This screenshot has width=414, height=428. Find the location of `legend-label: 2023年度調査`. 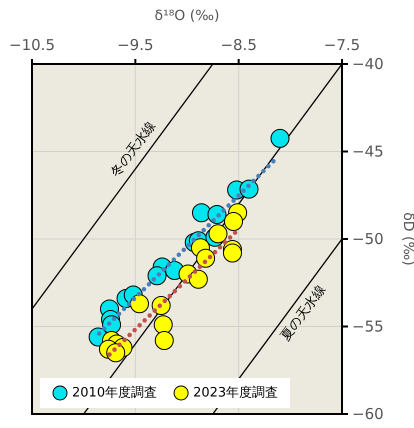

legend-label: 2023年度調査 is located at coordinates (235, 392).